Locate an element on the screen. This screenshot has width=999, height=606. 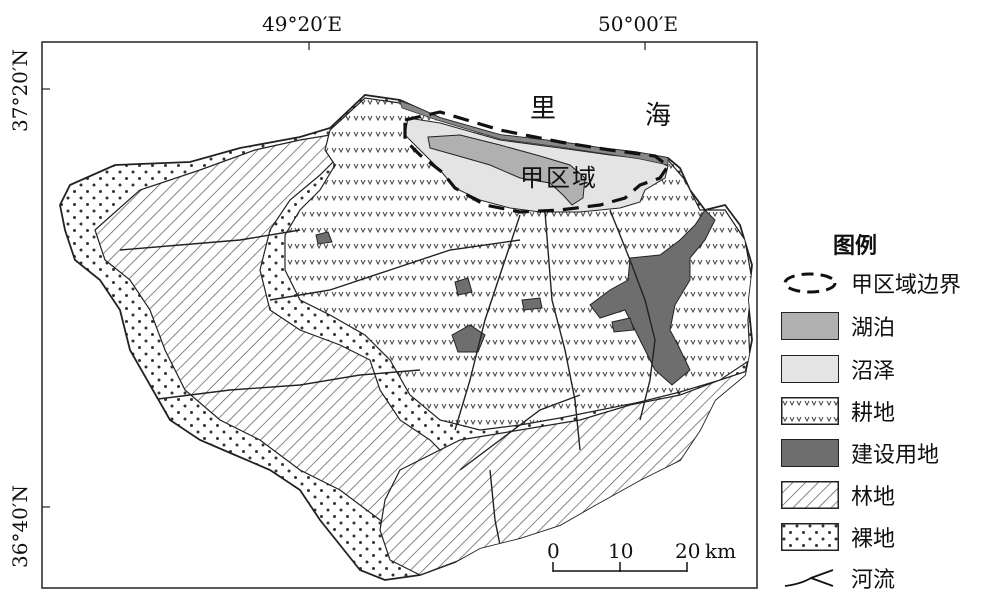
dashed-boundary-icon is located at coordinates (810, 283).